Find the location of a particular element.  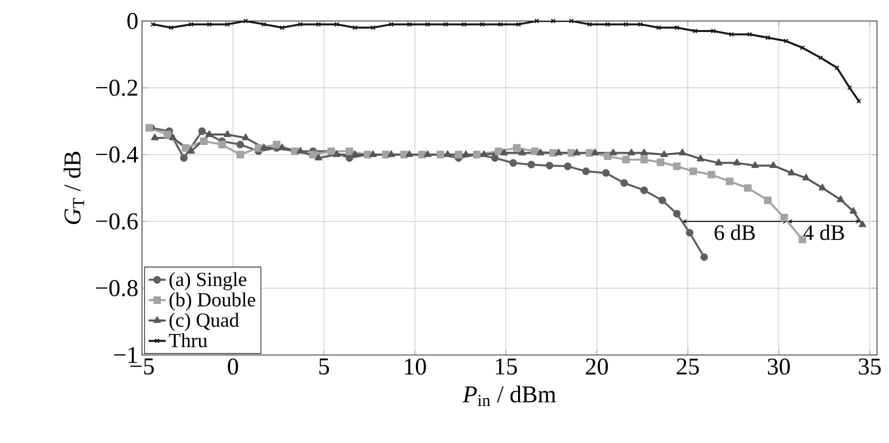

y-tick-label: −0.2 is located at coordinates (117, 88).